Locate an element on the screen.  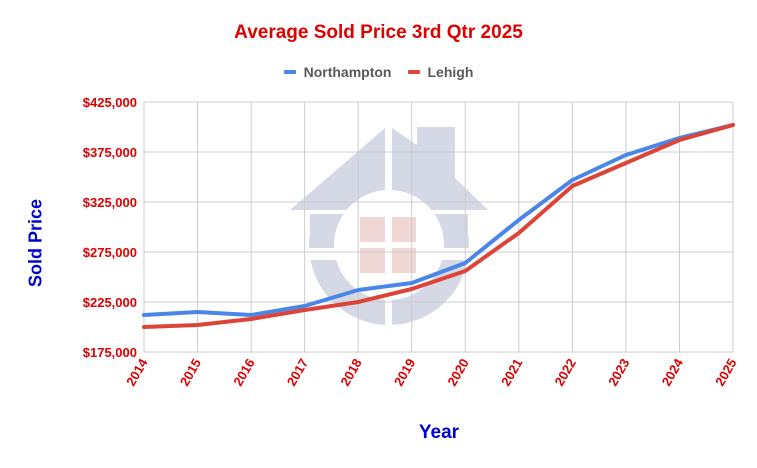
y-tick-label: $275,000 is located at coordinates (110, 252).